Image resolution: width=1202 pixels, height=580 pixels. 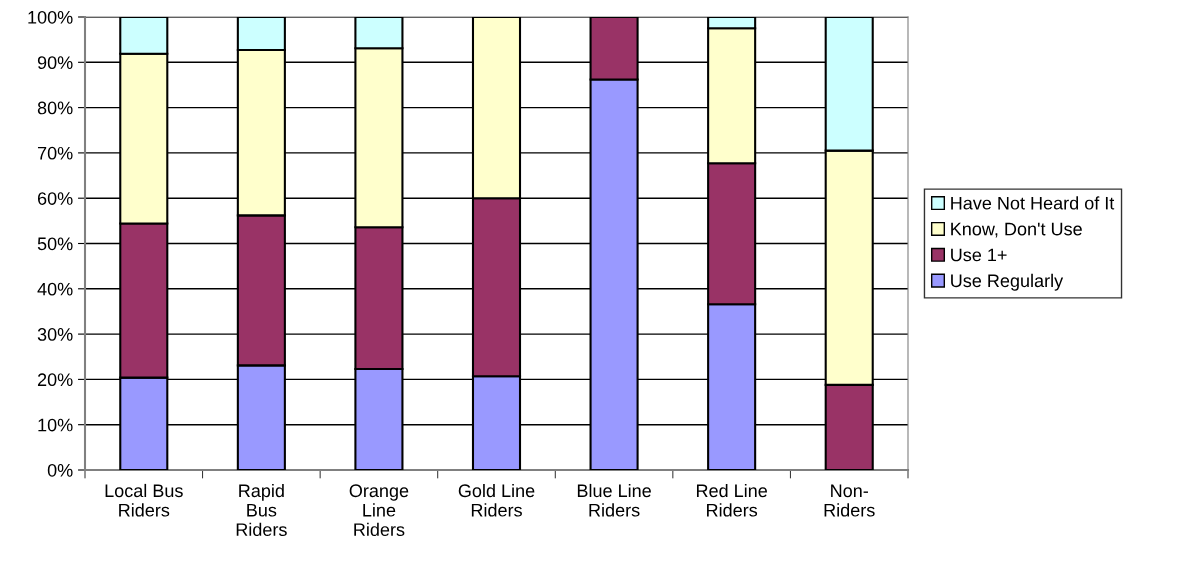 What do you see at coordinates (144, 500) in the screenshot?
I see `x-tick-label: Local Bus Riders` at bounding box center [144, 500].